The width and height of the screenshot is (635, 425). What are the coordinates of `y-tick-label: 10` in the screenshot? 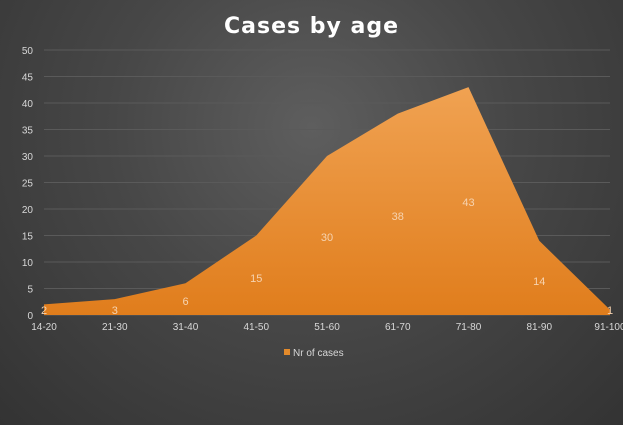 It's located at (28, 263).